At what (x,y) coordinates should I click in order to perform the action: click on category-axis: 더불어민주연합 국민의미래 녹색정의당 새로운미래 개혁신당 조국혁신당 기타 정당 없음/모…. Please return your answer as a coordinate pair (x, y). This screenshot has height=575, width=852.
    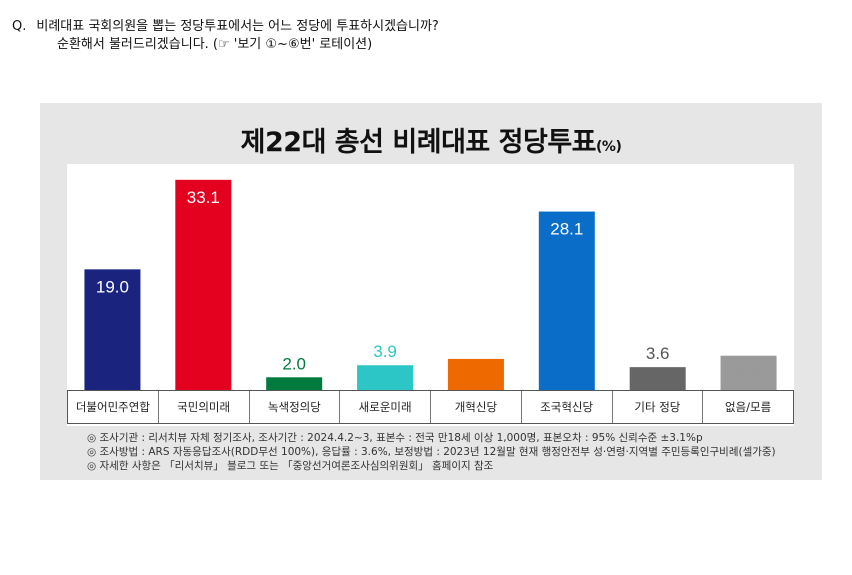
    Looking at the image, I should click on (430, 407).